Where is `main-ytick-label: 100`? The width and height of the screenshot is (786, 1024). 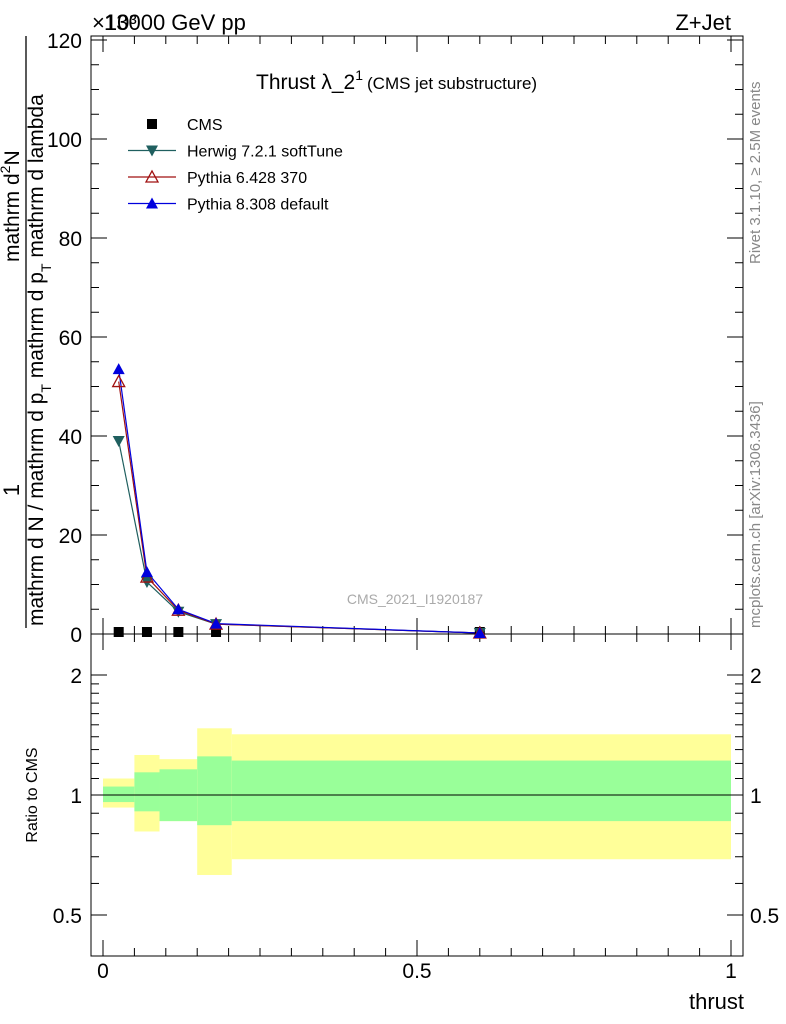
main-ytick-label: 100 is located at coordinates (64, 140).